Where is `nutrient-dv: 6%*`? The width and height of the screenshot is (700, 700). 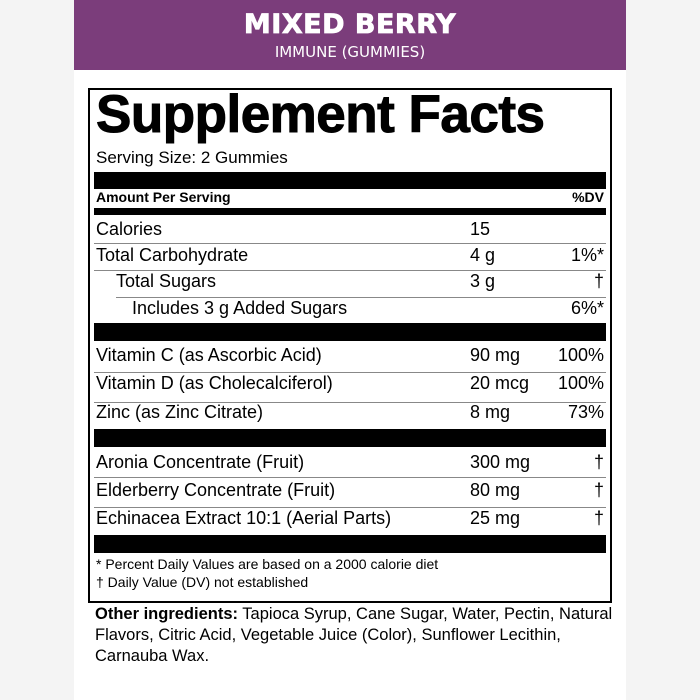
nutrient-dv: 6%* is located at coordinates (587, 308).